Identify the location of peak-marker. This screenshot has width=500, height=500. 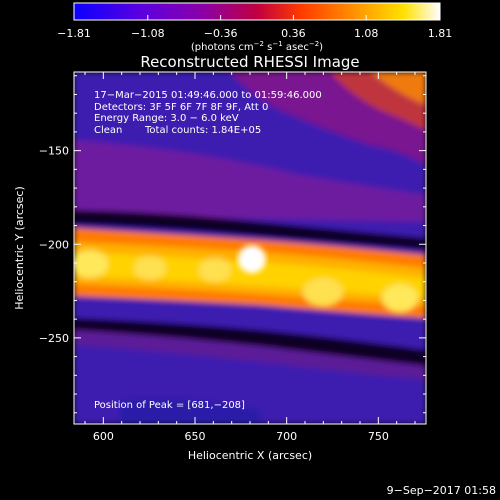
(251, 259).